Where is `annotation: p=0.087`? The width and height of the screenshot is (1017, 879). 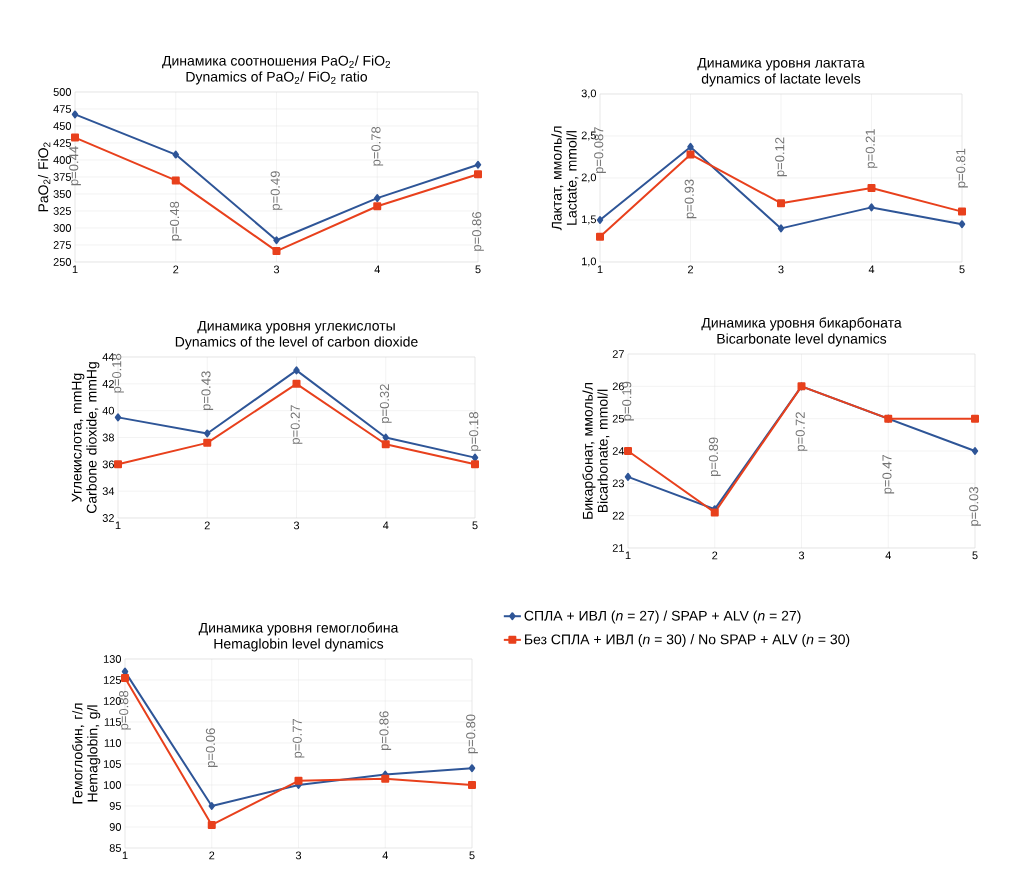
annotation: p=0.087 is located at coordinates (600, 150).